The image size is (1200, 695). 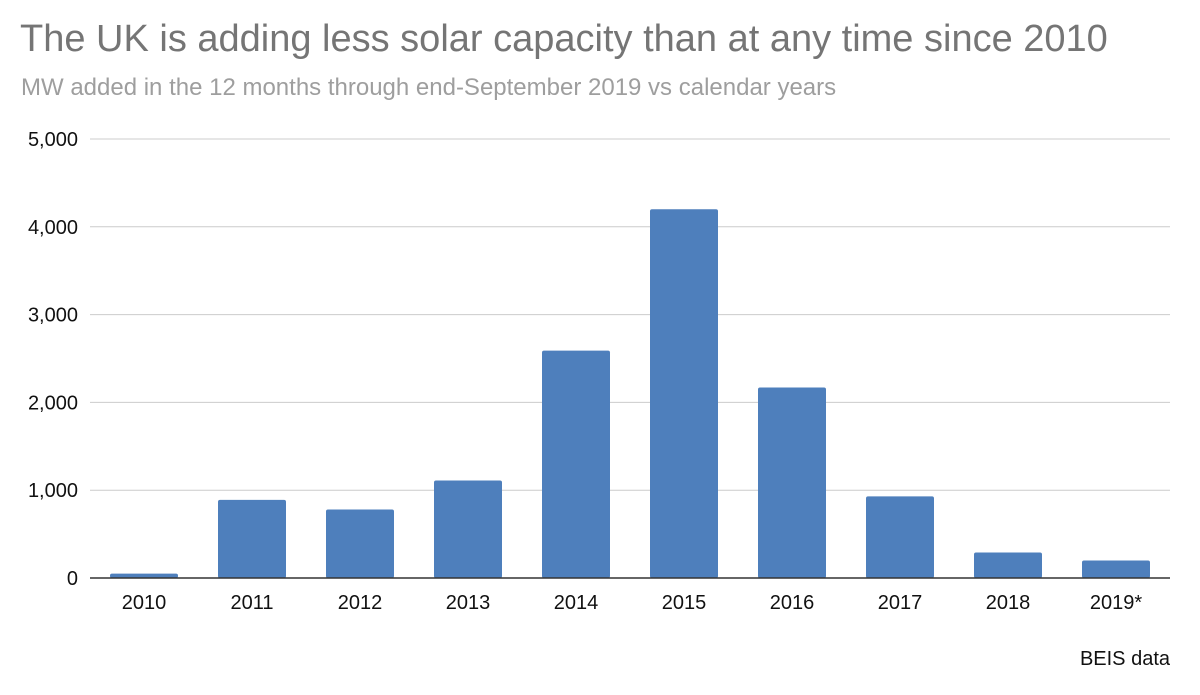 I want to click on bar-2014, so click(x=576, y=464).